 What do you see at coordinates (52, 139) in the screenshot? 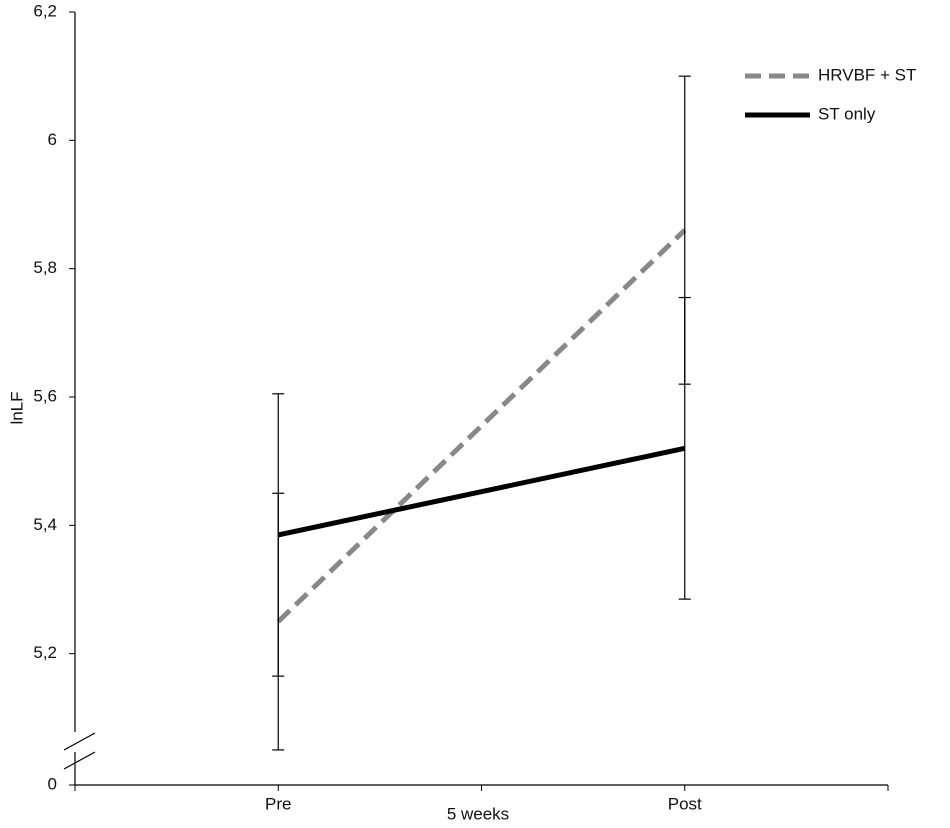
I see `y-tick-label: 6` at bounding box center [52, 139].